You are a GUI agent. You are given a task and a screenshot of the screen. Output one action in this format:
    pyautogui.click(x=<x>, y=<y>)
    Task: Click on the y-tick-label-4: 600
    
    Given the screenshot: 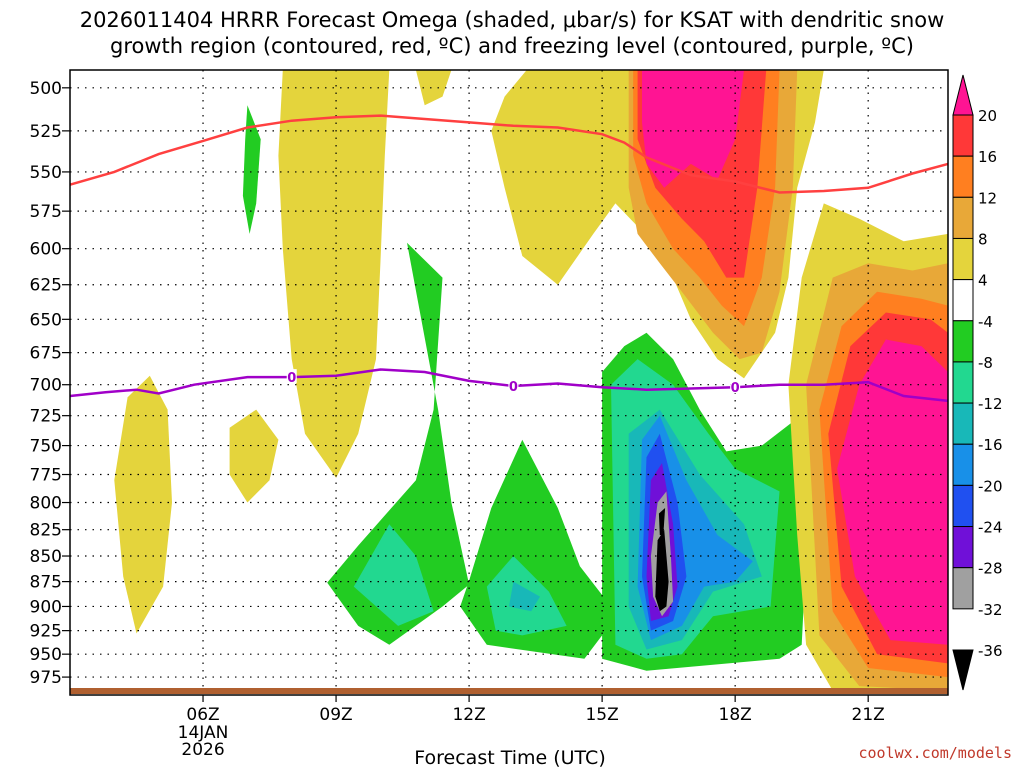 What is the action you would take?
    pyautogui.click(x=46, y=250)
    